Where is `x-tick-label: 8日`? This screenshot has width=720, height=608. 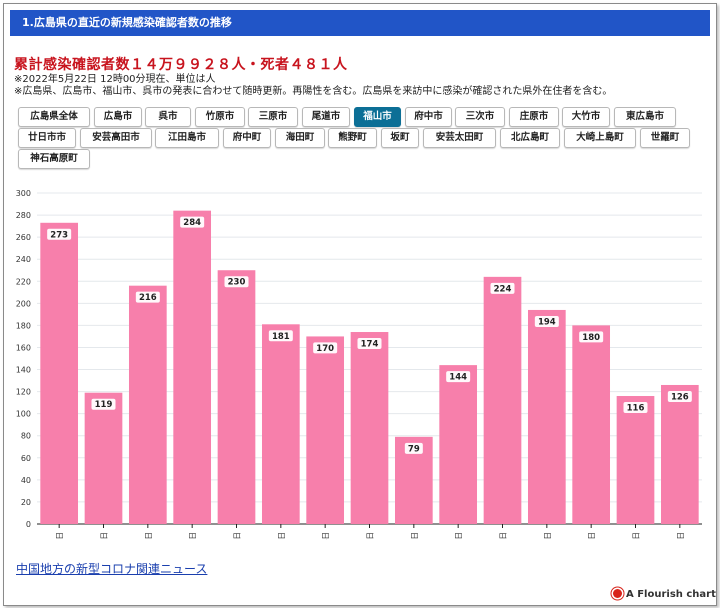
x-tick-label: 8日 is located at coordinates (59, 536).